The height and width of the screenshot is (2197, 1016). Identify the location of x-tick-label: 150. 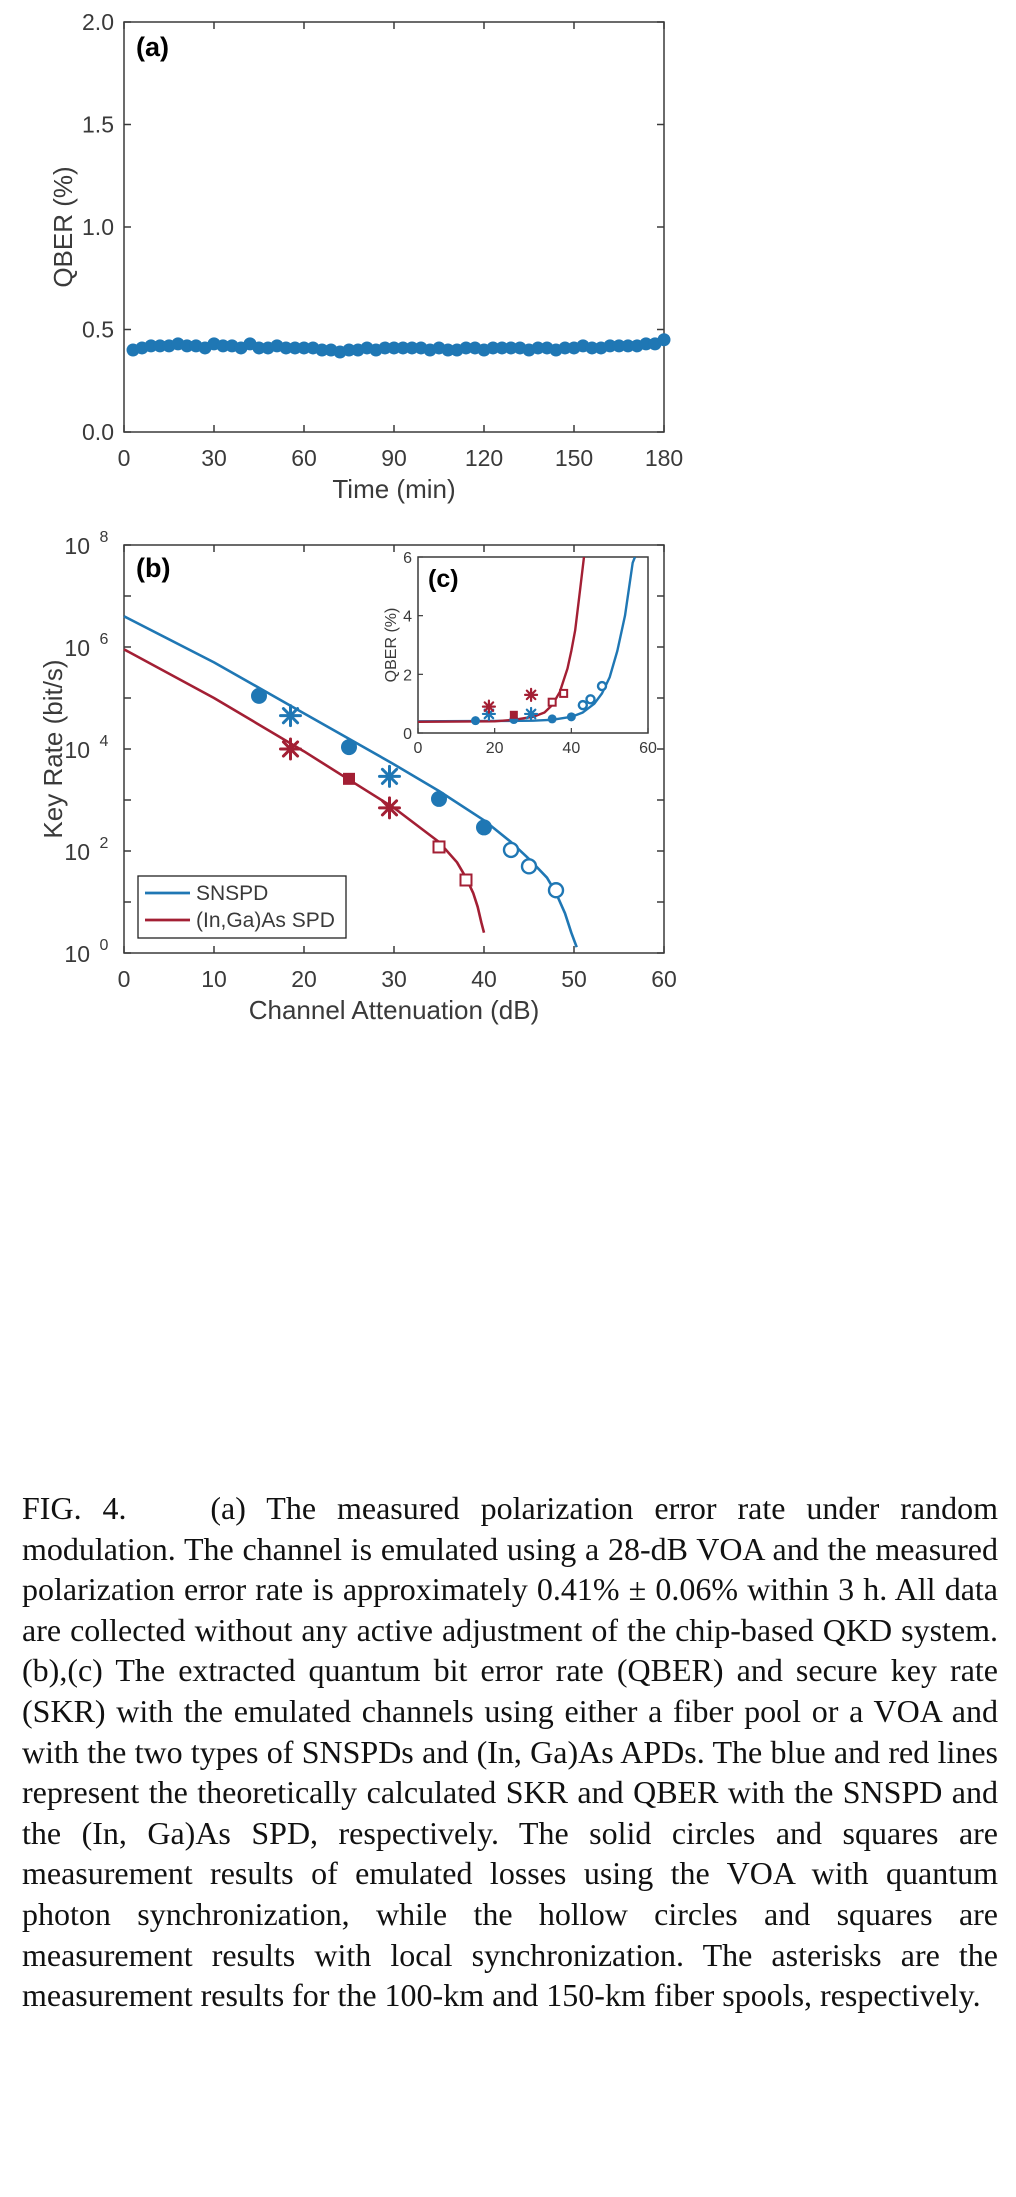
(574, 458).